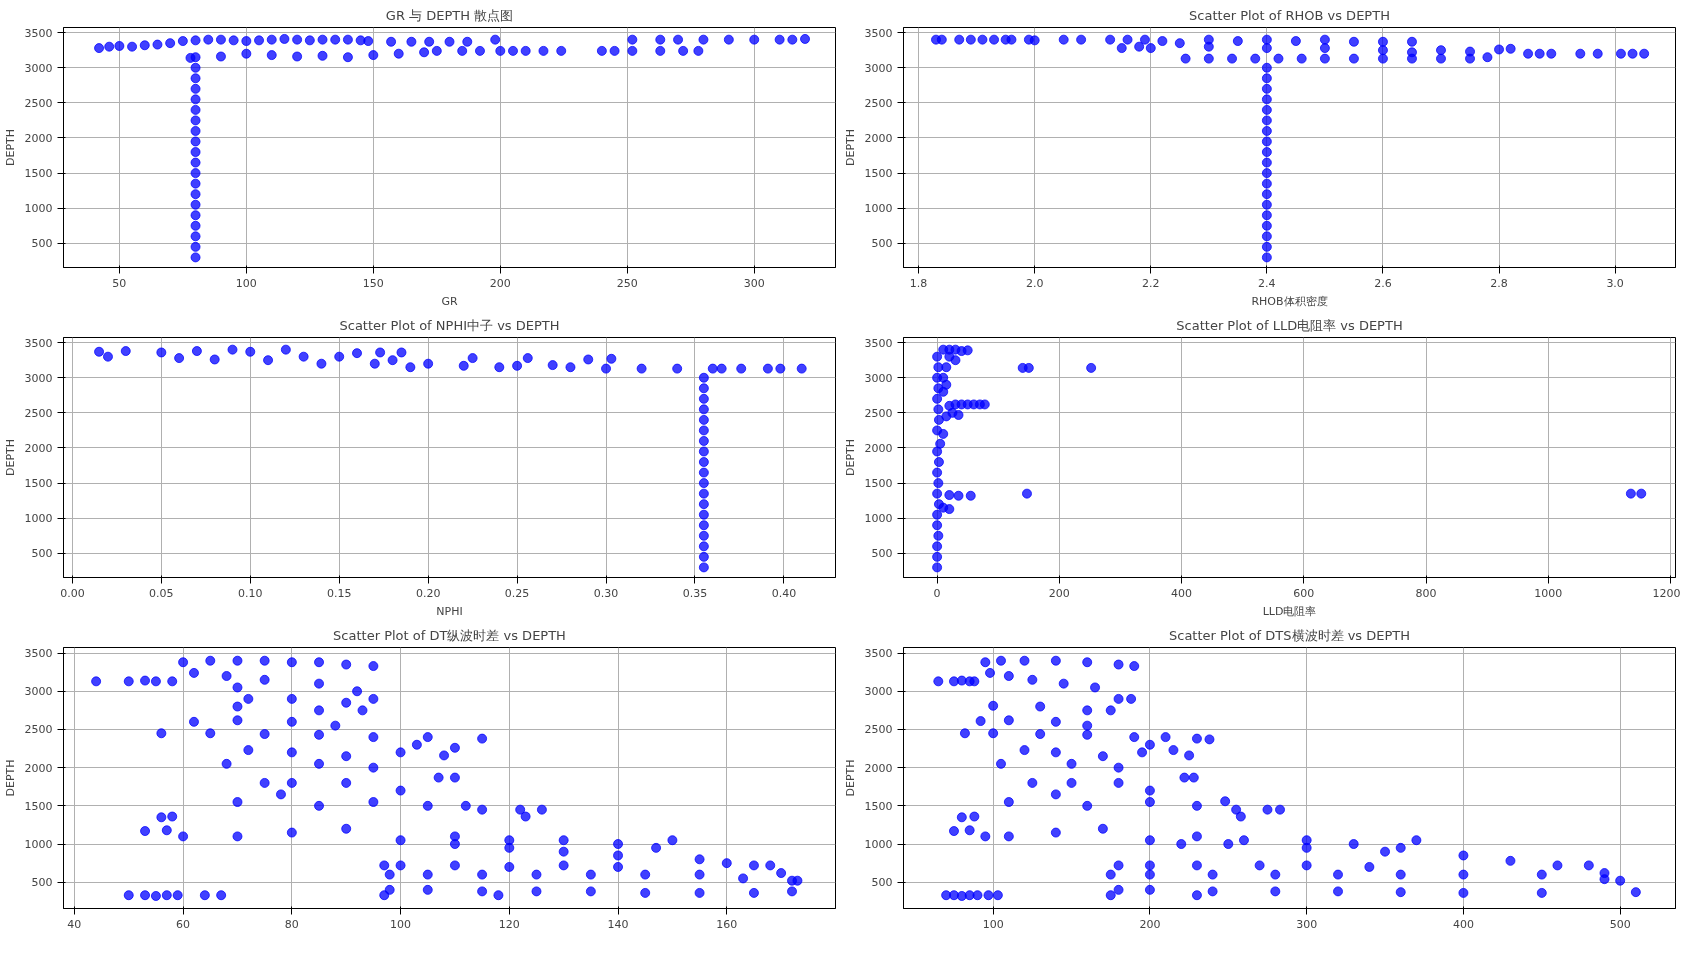  I want to click on x-tick-label: 2.8, so click(1499, 283).